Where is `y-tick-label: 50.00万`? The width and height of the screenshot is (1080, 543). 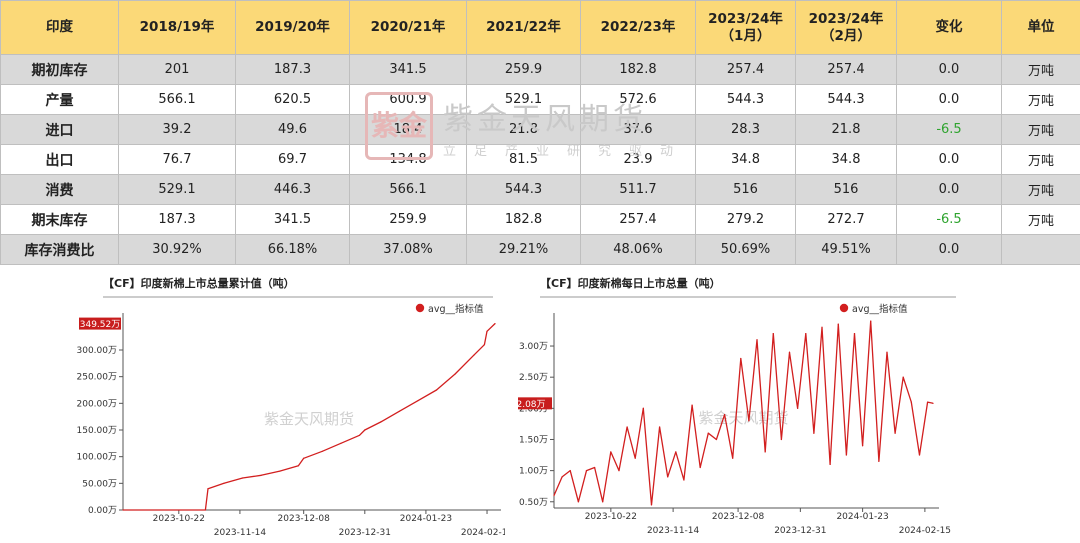 y-tick-label: 50.00万 is located at coordinates (99, 484).